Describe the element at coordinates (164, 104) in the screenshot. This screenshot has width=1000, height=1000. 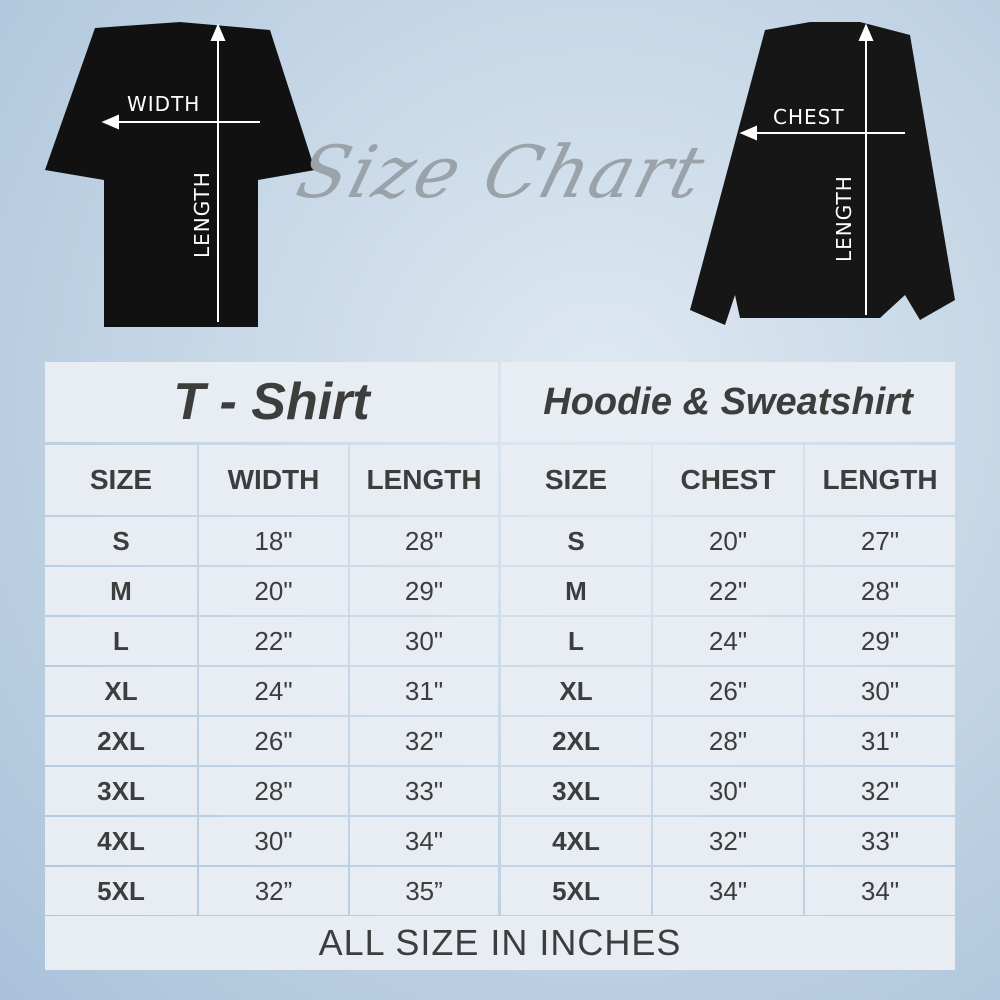
I see `tshirt-width-label: WIDTH` at that location.